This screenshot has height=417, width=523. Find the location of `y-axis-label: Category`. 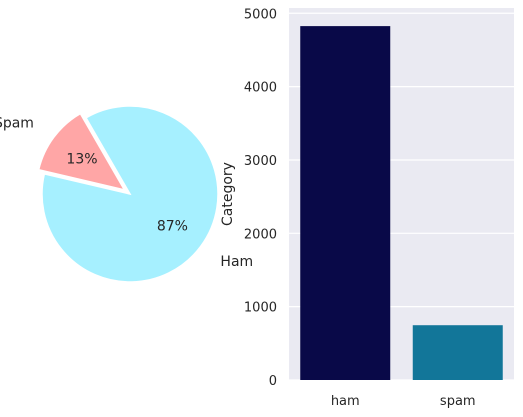

y-axis-label: Category is located at coordinates (228, 194).